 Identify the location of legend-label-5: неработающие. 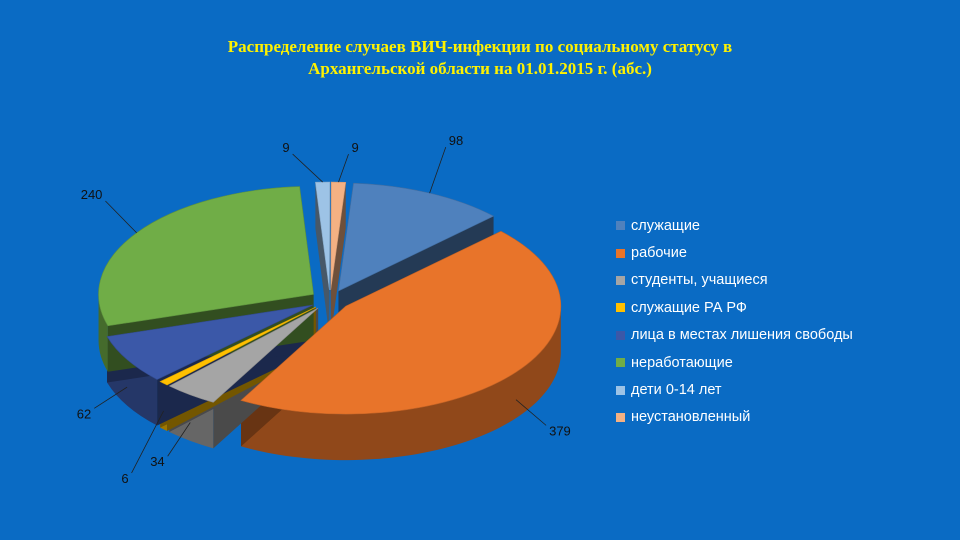
(682, 362).